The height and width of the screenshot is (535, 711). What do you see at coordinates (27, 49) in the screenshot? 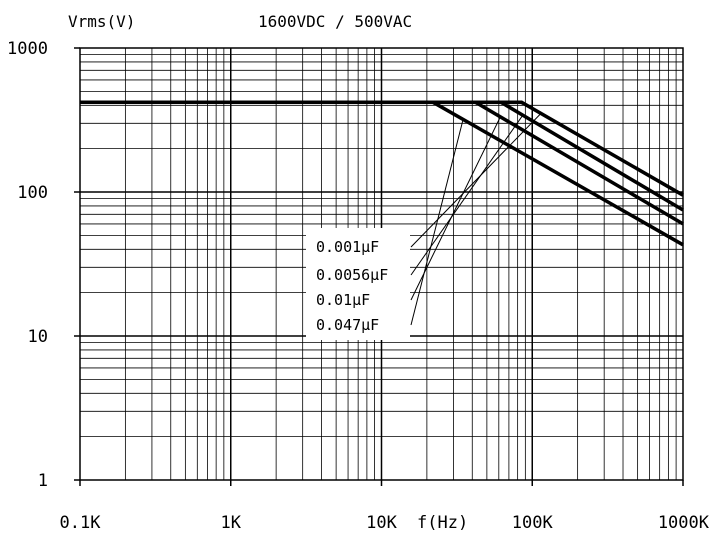
I see `y-tick-label: 1000` at bounding box center [27, 49].